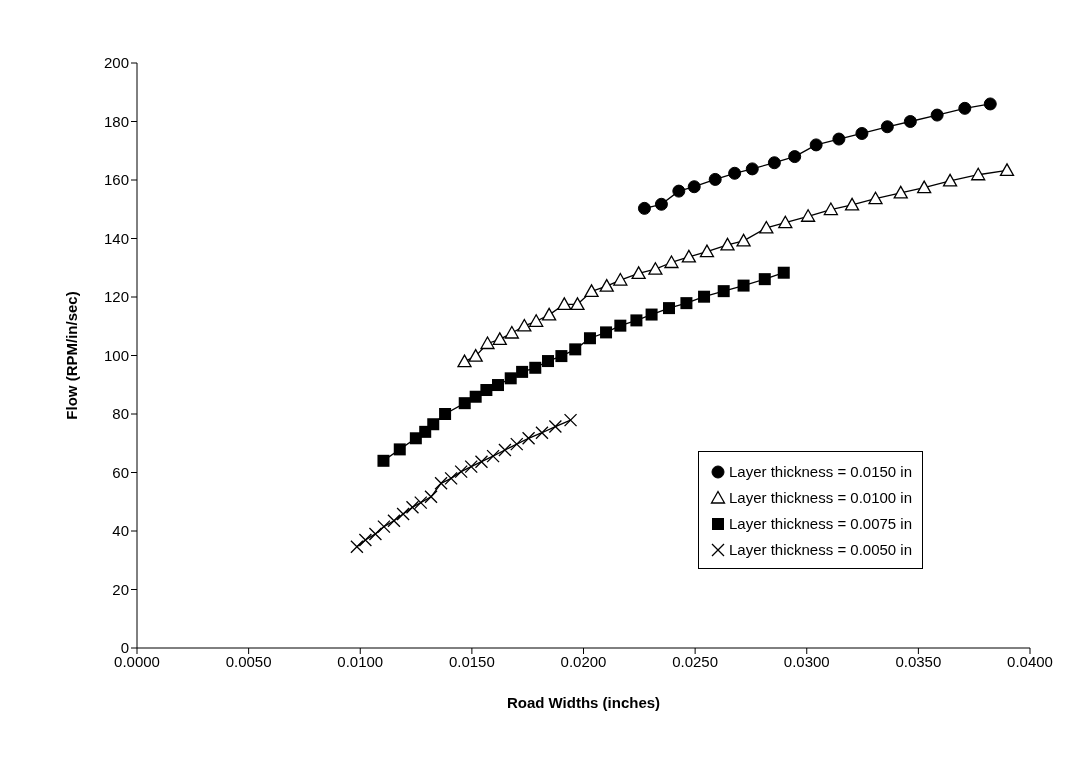 Image resolution: width=1068 pixels, height=771 pixels. Describe the element at coordinates (116, 180) in the screenshot. I see `y-tick-label: 160` at that location.